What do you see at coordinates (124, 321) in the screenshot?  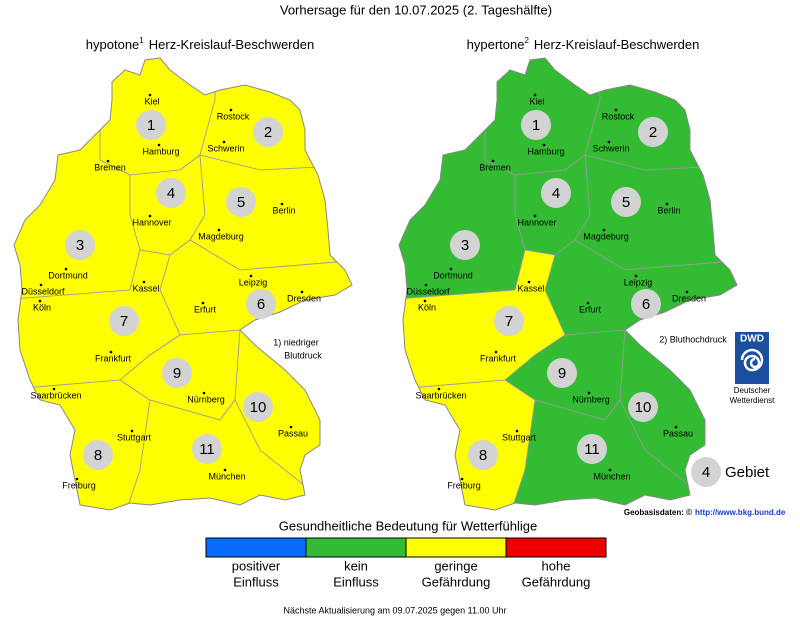 I see `region-number: 7` at bounding box center [124, 321].